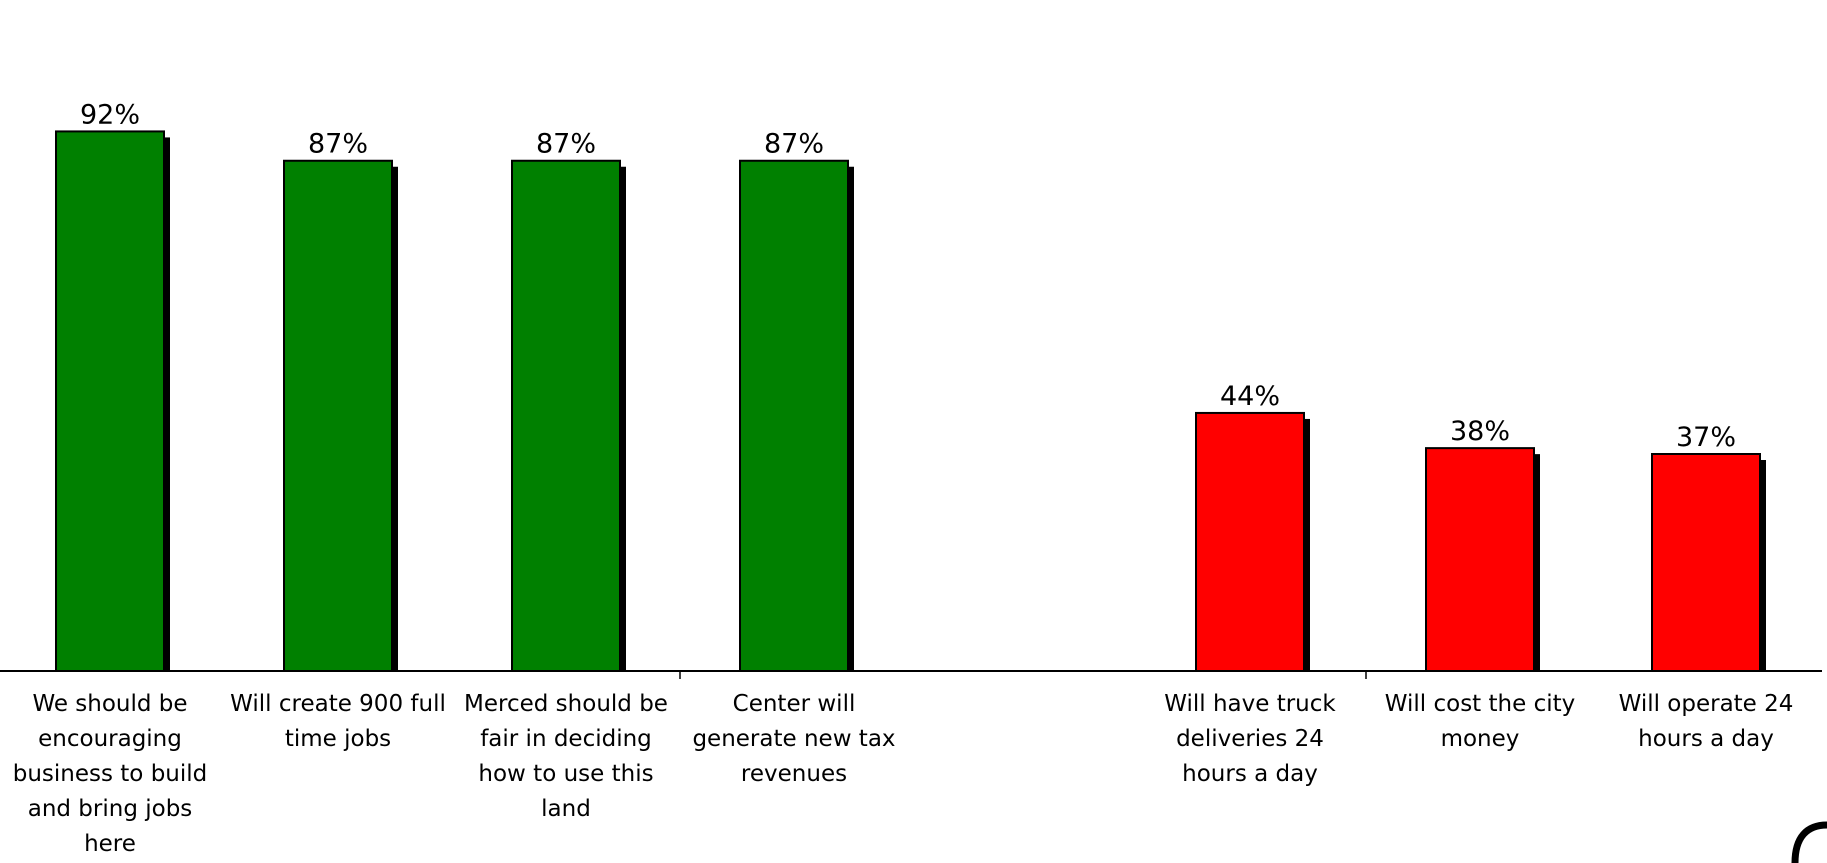 Image resolution: width=1827 pixels, height=863 pixels. Describe the element at coordinates (1480, 704) in the screenshot. I see `category-label-line: Will cost the city` at that location.